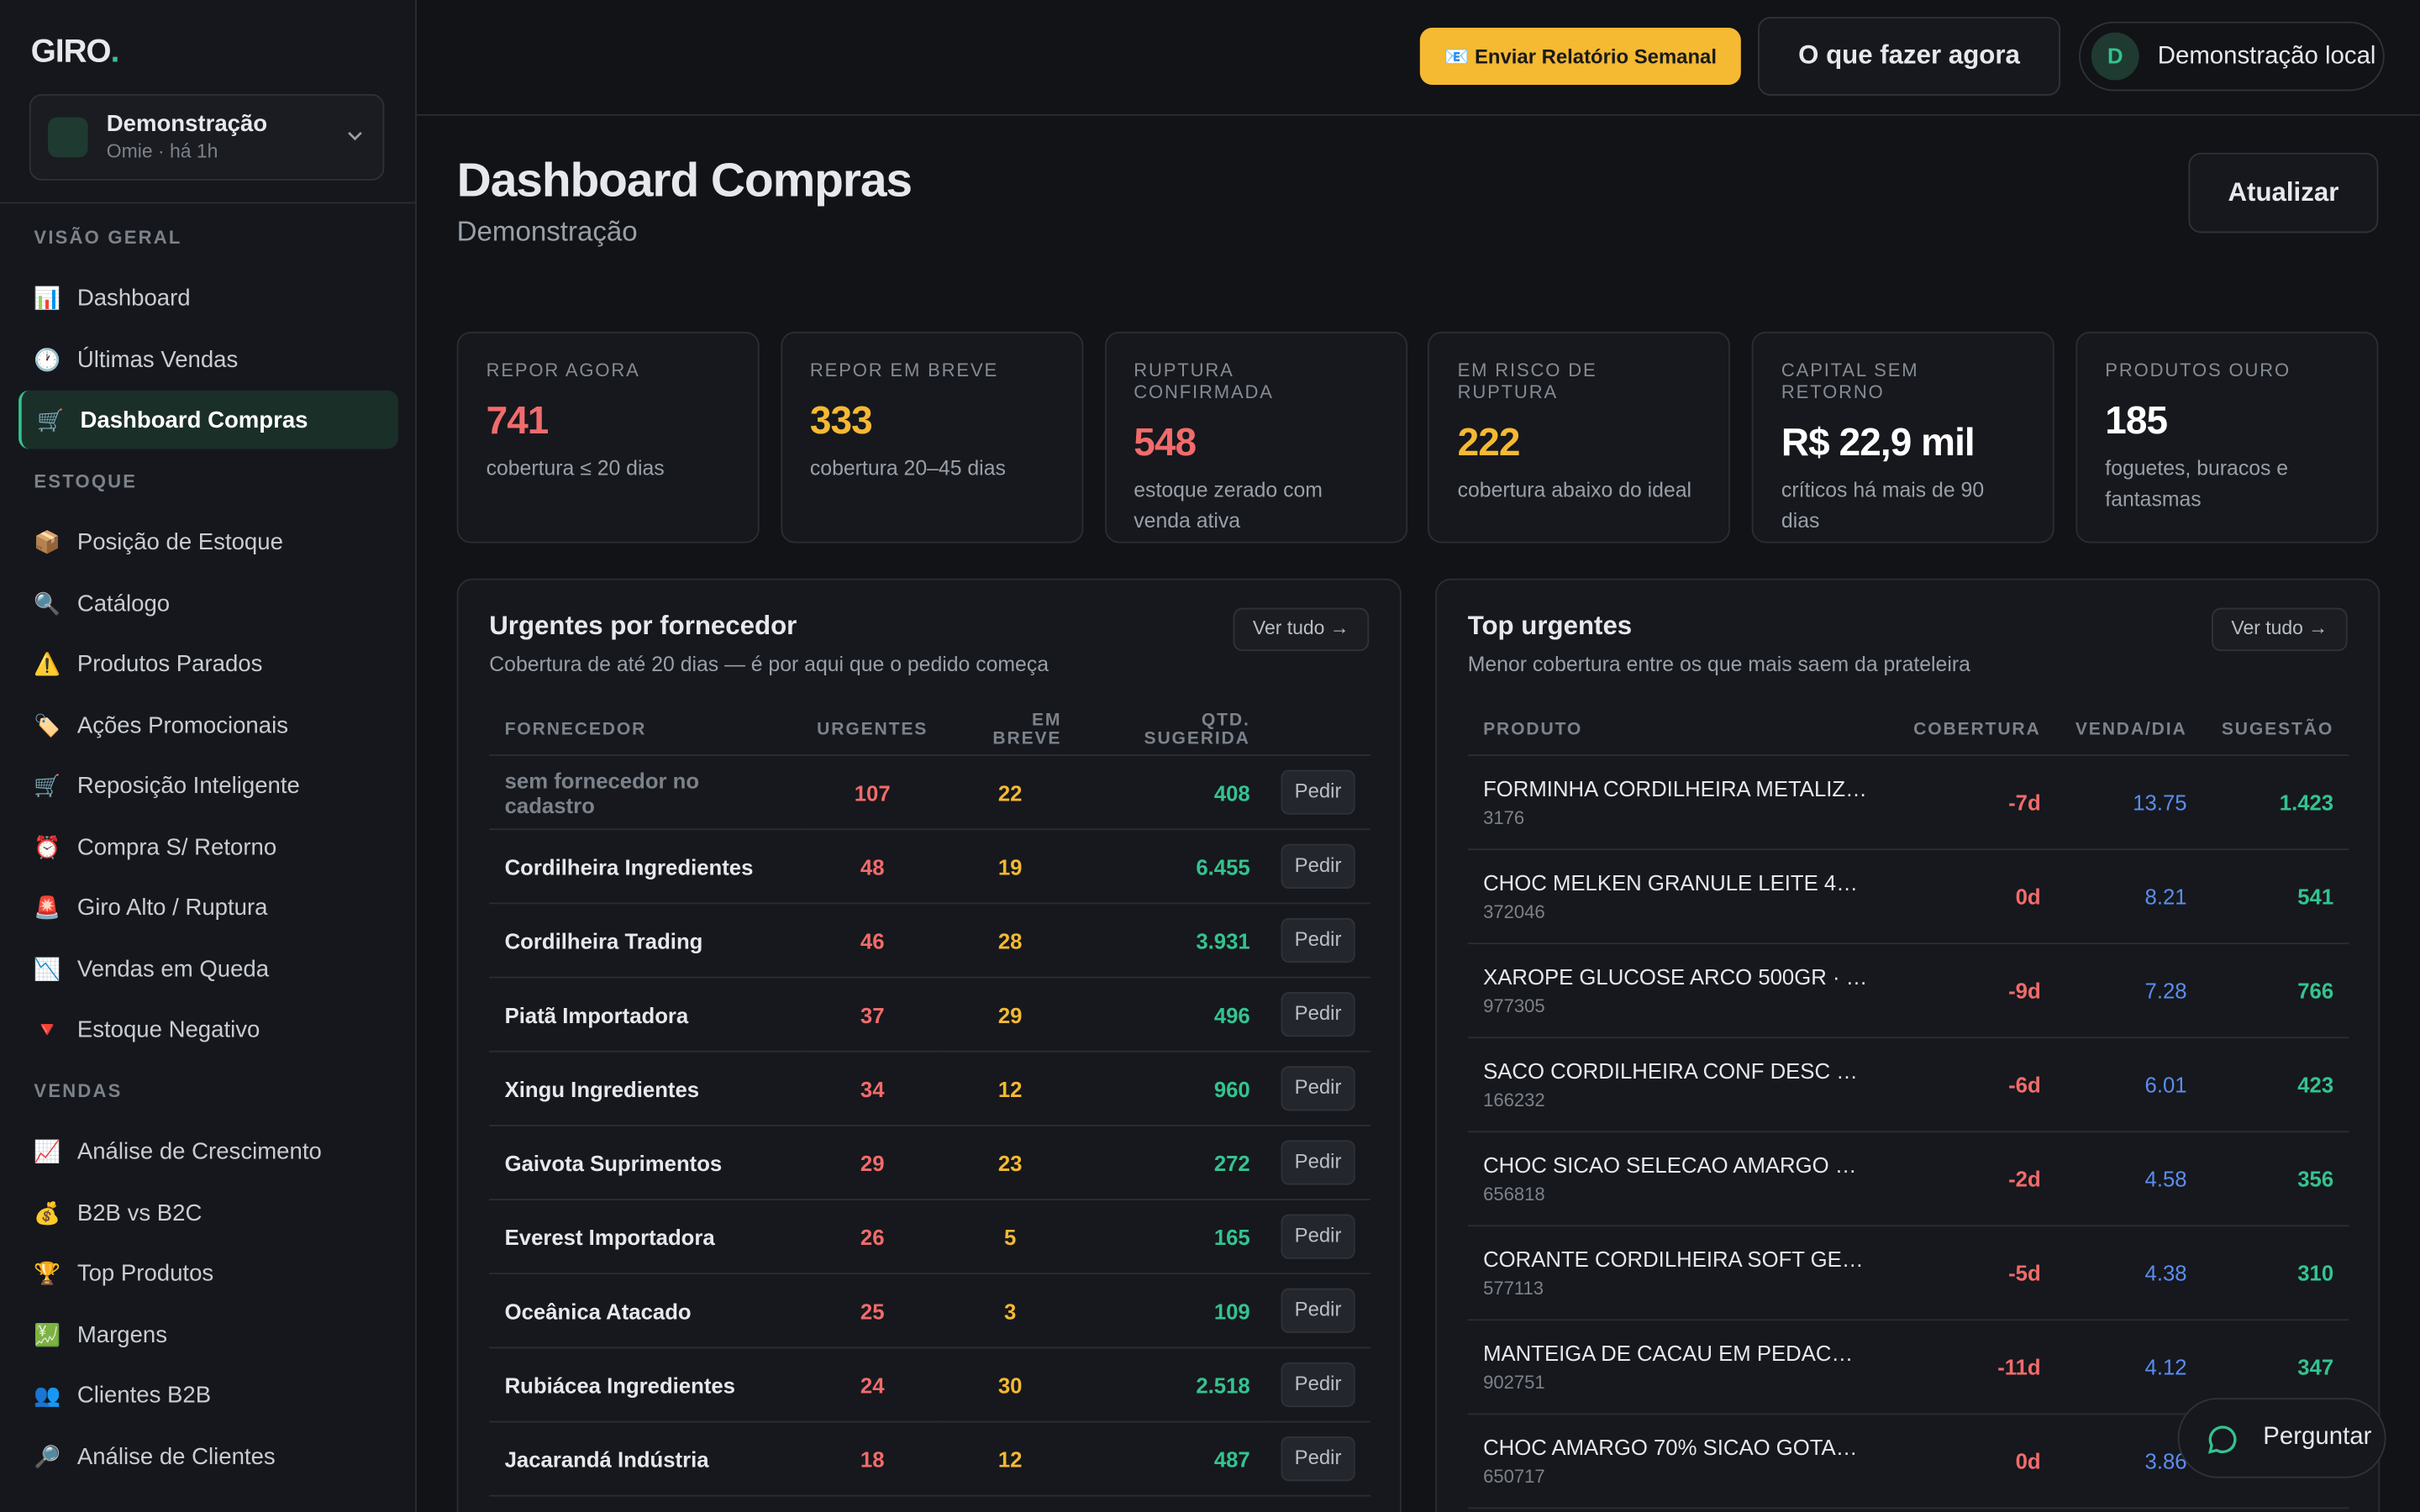 Image resolution: width=2420 pixels, height=1512 pixels. Describe the element at coordinates (932, 437) in the screenshot. I see `kpi-card: REPOR EM BREVE 333 cobertura 20–45 dias` at that location.